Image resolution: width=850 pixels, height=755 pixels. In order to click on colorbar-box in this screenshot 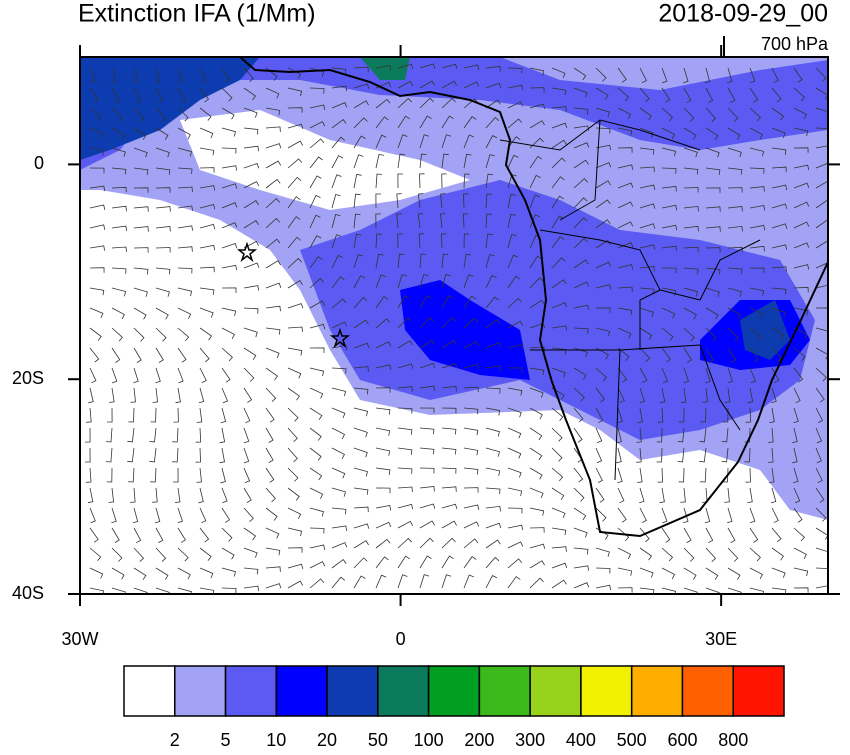, I will do `click(657, 691)`.